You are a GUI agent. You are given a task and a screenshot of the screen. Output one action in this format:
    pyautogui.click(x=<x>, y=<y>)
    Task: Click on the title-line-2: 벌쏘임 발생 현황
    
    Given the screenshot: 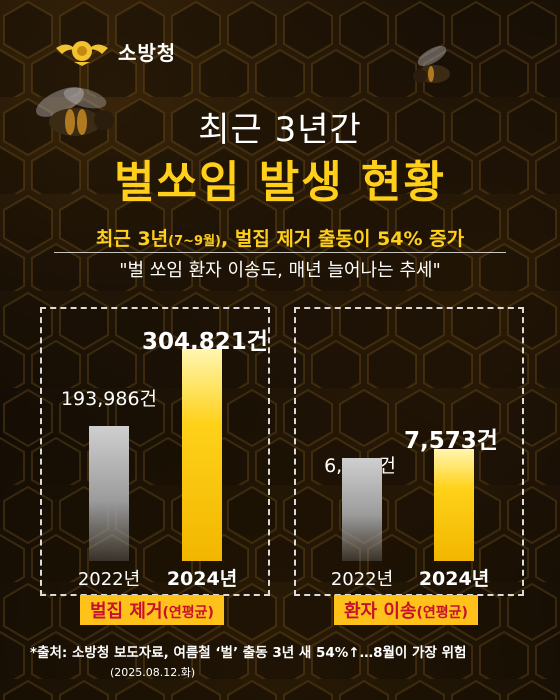 What is the action you would take?
    pyautogui.click(x=280, y=182)
    